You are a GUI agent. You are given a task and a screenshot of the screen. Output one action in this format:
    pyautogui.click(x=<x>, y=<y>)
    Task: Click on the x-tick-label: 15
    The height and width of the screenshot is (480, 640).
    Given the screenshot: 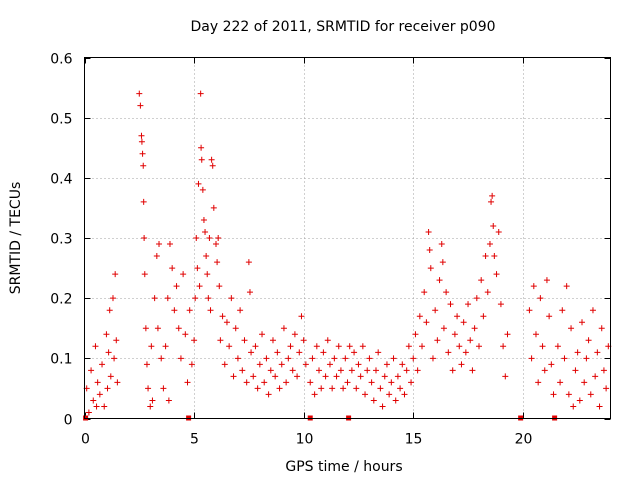 What is the action you would take?
    pyautogui.click(x=414, y=440)
    